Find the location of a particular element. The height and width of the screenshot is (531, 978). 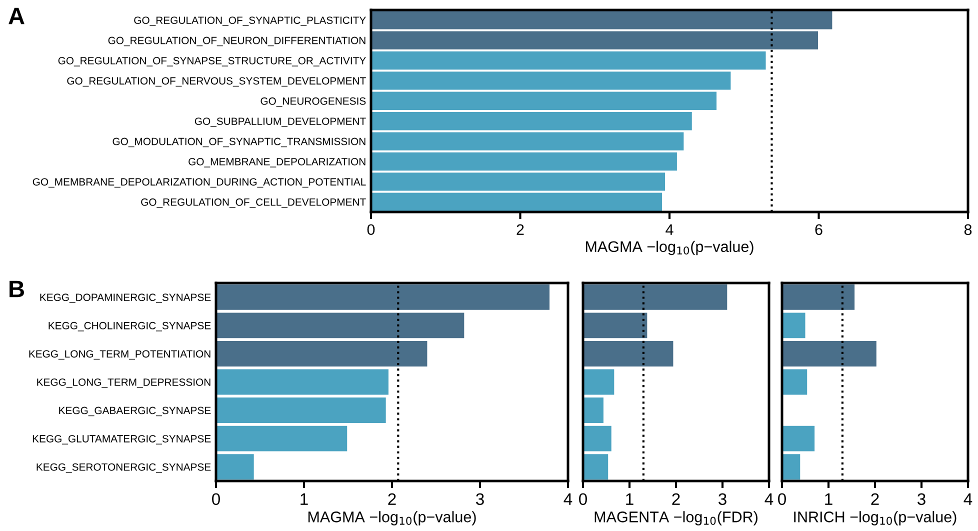

y-tick-label: GO_MEMBRANE_DEPOLARIZATION_DURING_ACTION_POTENTIAL is located at coordinates (199, 183).